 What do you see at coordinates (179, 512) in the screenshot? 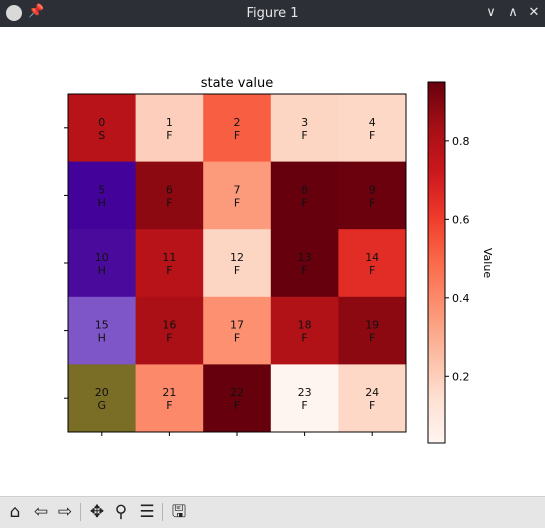
I see `save-button: 🖫` at bounding box center [179, 512].